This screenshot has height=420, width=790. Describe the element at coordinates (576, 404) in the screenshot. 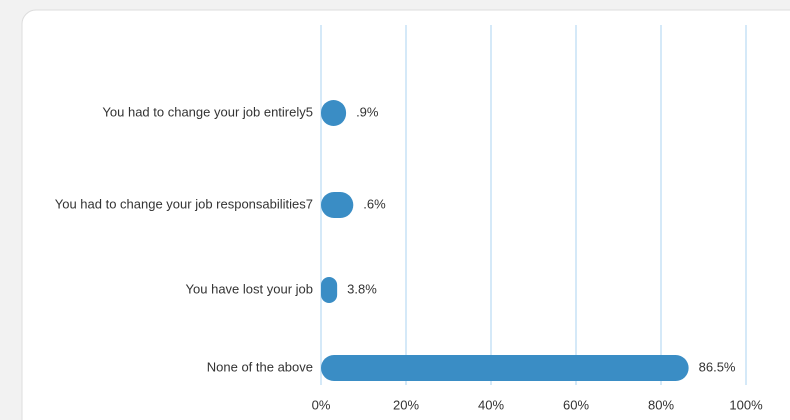

I see `x-tick-label: 60%` at that location.